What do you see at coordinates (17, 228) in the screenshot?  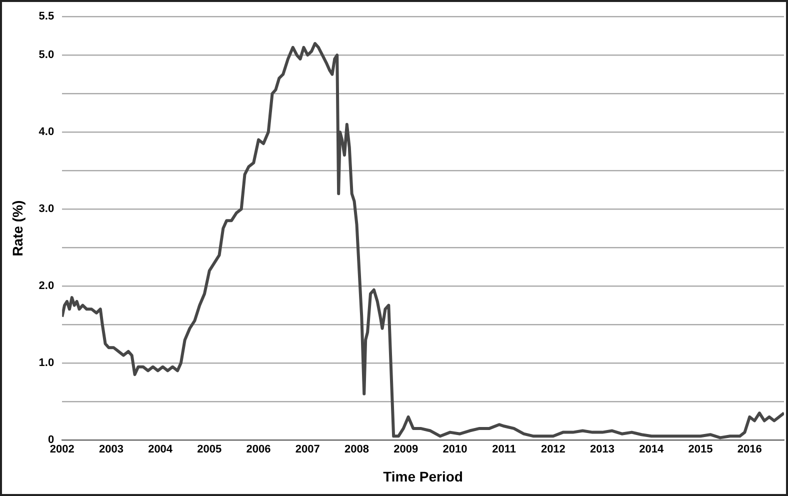 I see `y-axis-title: Rate (%)` at bounding box center [17, 228].